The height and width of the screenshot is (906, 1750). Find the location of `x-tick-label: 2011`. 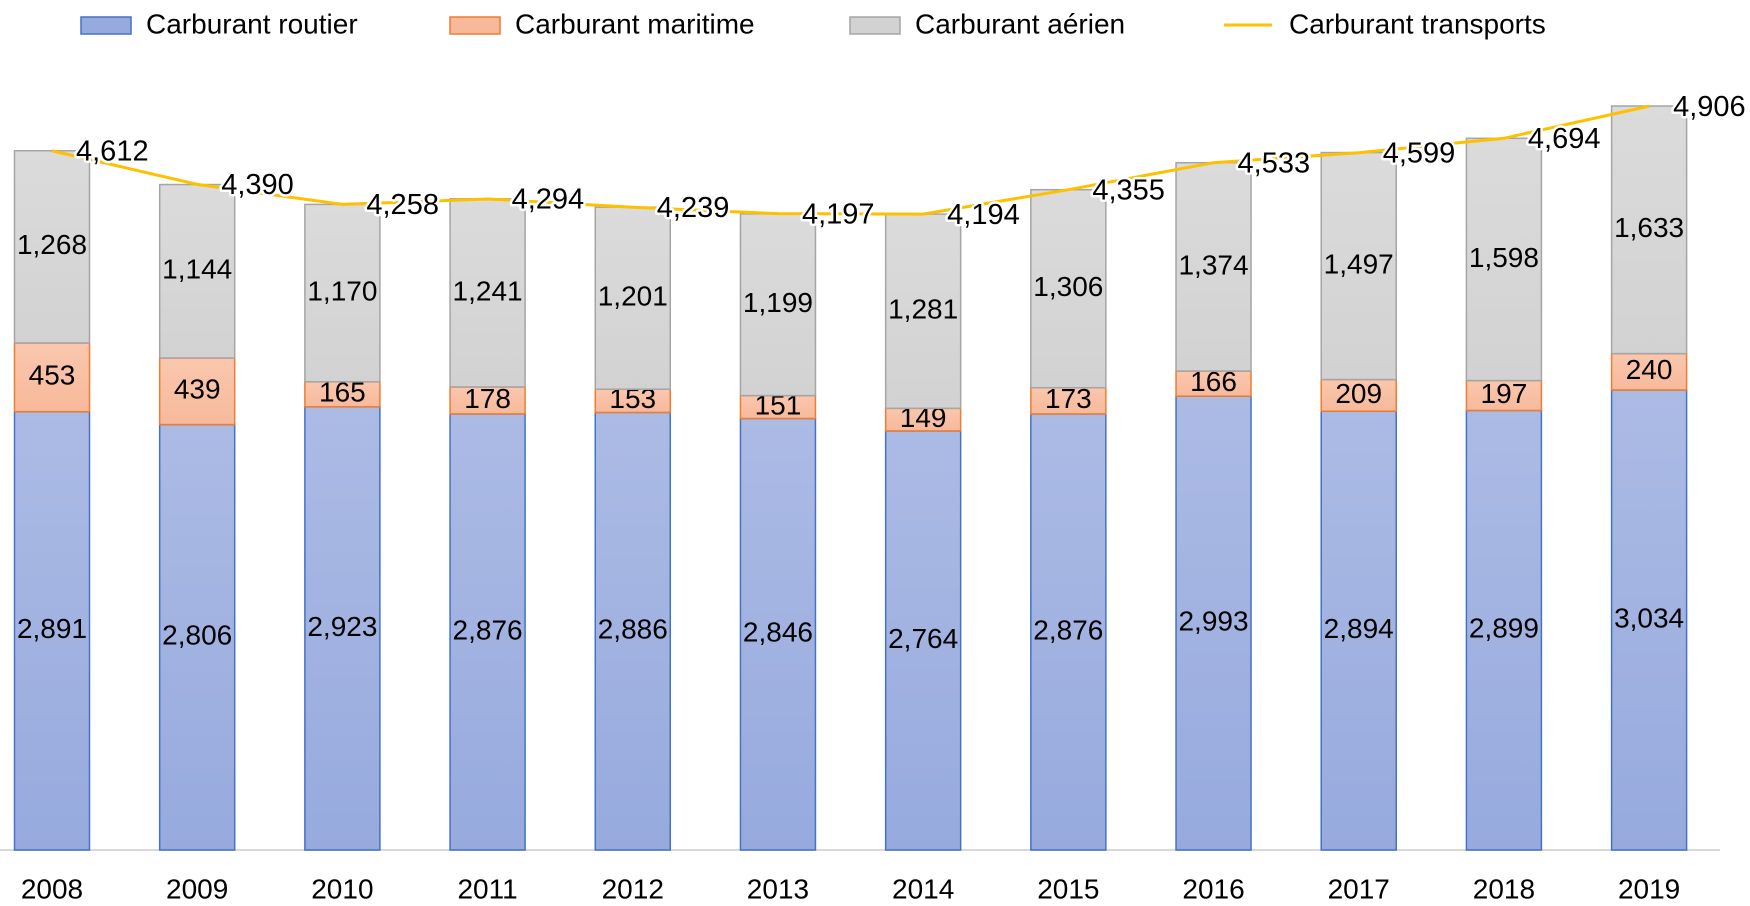

x-tick-label: 2011 is located at coordinates (487, 888).